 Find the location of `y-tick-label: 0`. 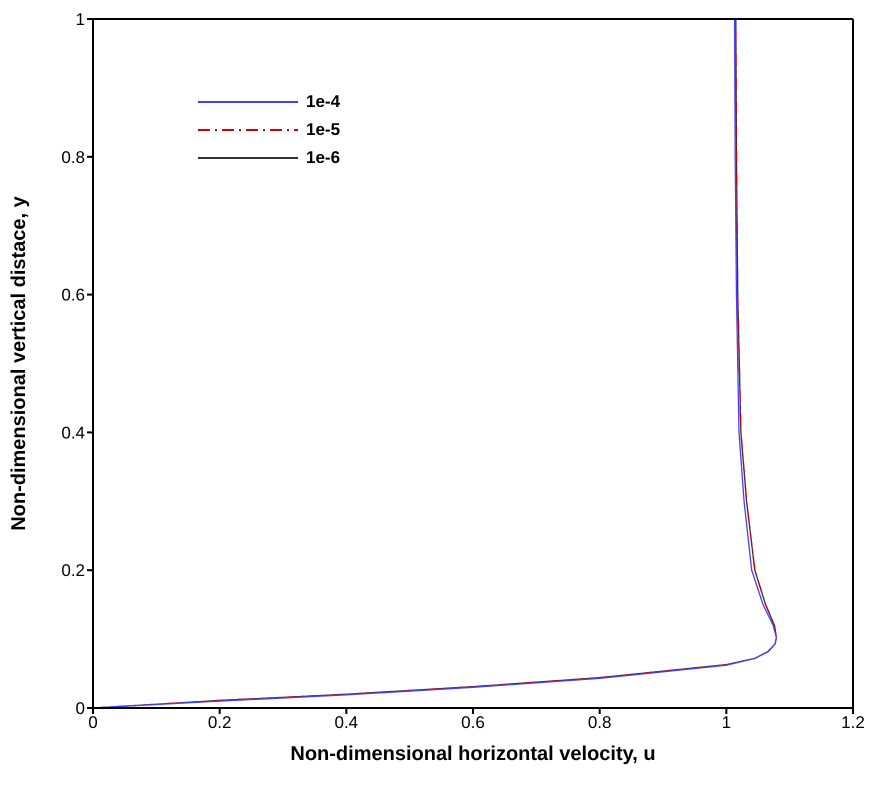

y-tick-label: 0 is located at coordinates (80, 708).